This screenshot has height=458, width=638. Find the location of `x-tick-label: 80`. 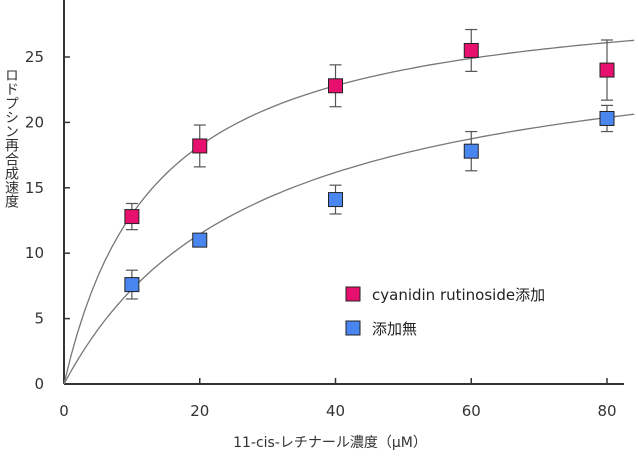

x-tick-label: 80 is located at coordinates (606, 411).